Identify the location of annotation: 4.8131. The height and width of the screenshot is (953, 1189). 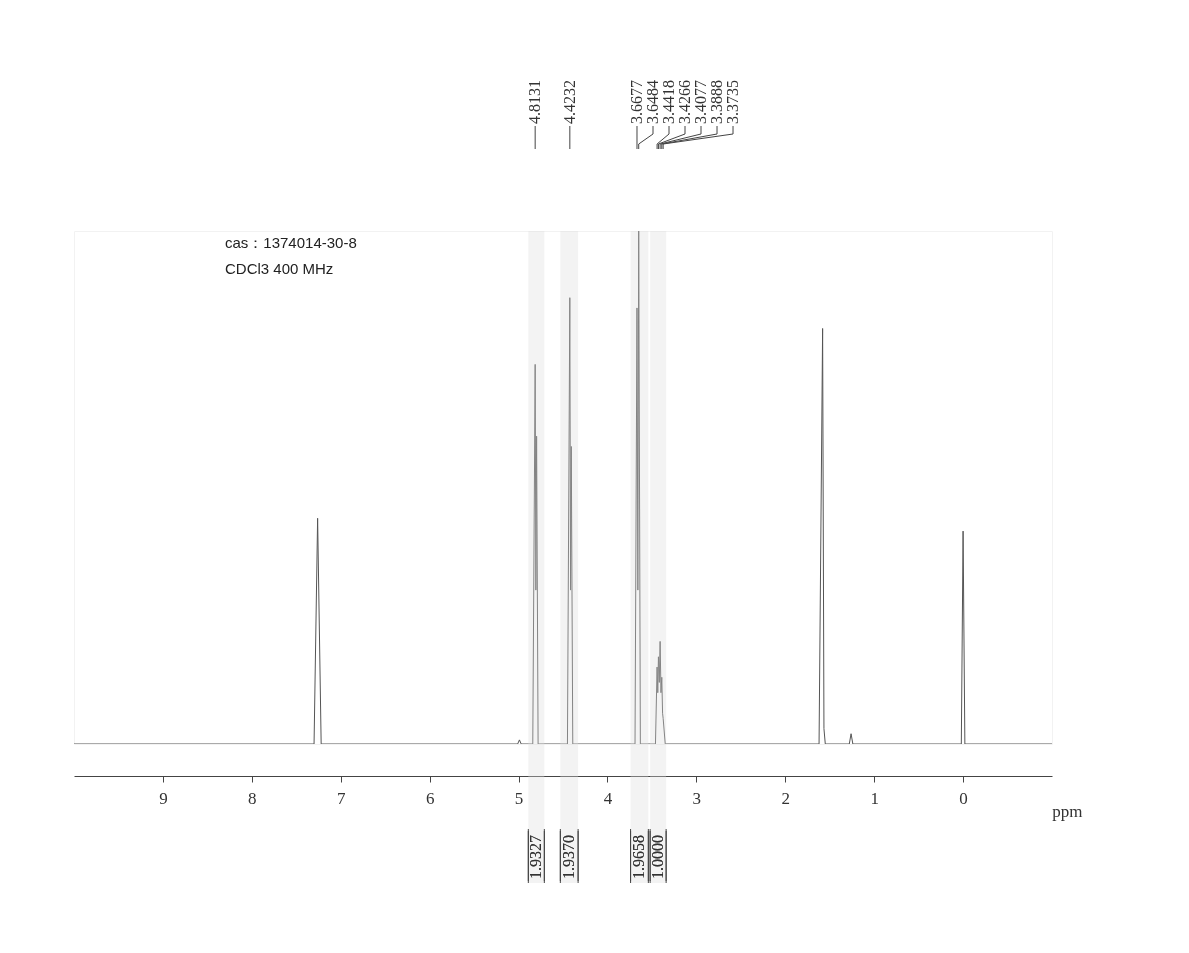
(535, 102).